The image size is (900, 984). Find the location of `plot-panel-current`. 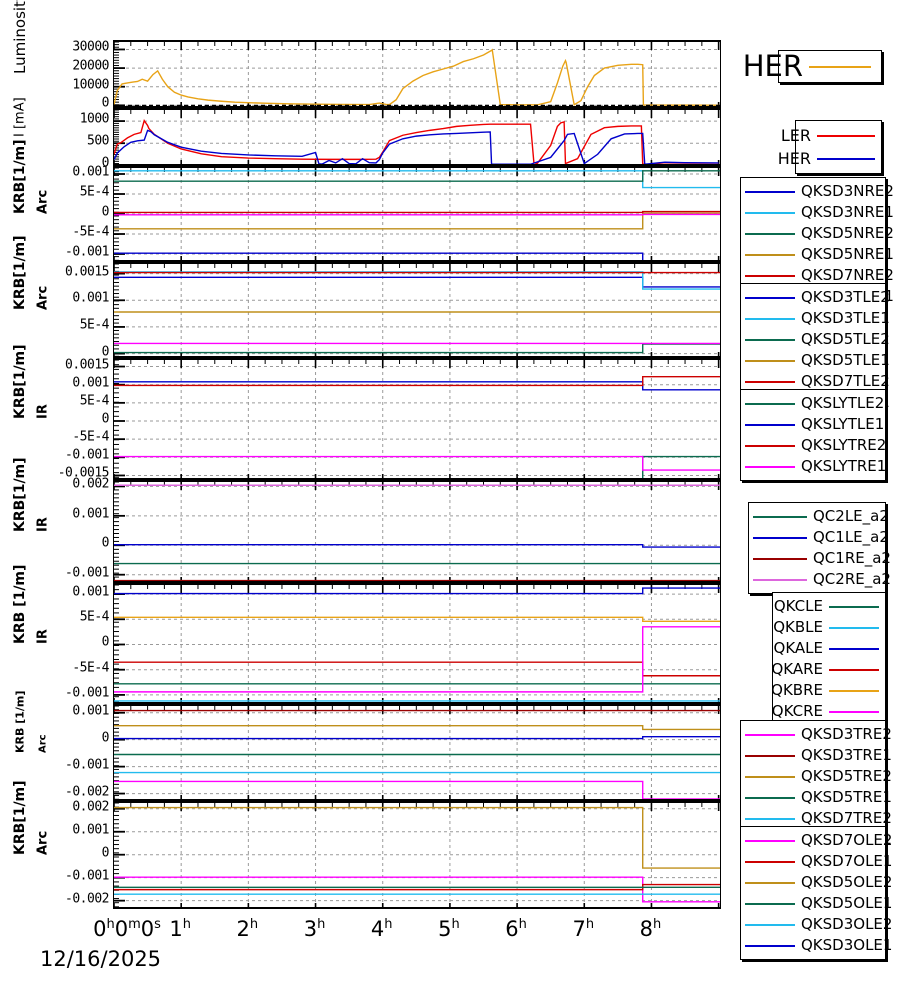

plot-panel-current is located at coordinates (417, 137).